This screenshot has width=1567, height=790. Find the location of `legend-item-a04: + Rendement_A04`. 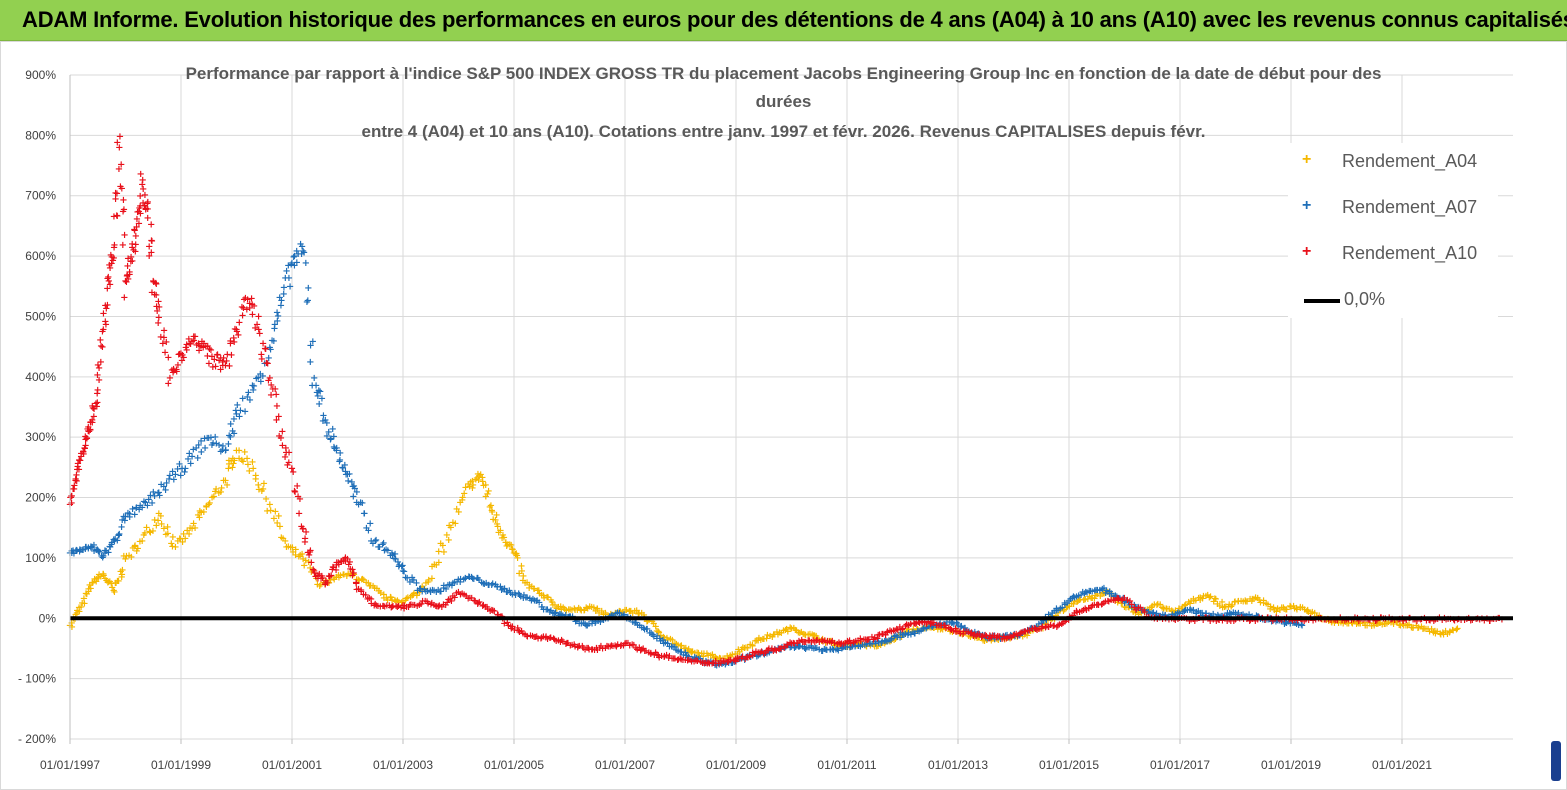

legend-item-a04: + Rendement_A04 is located at coordinates (1393, 162).